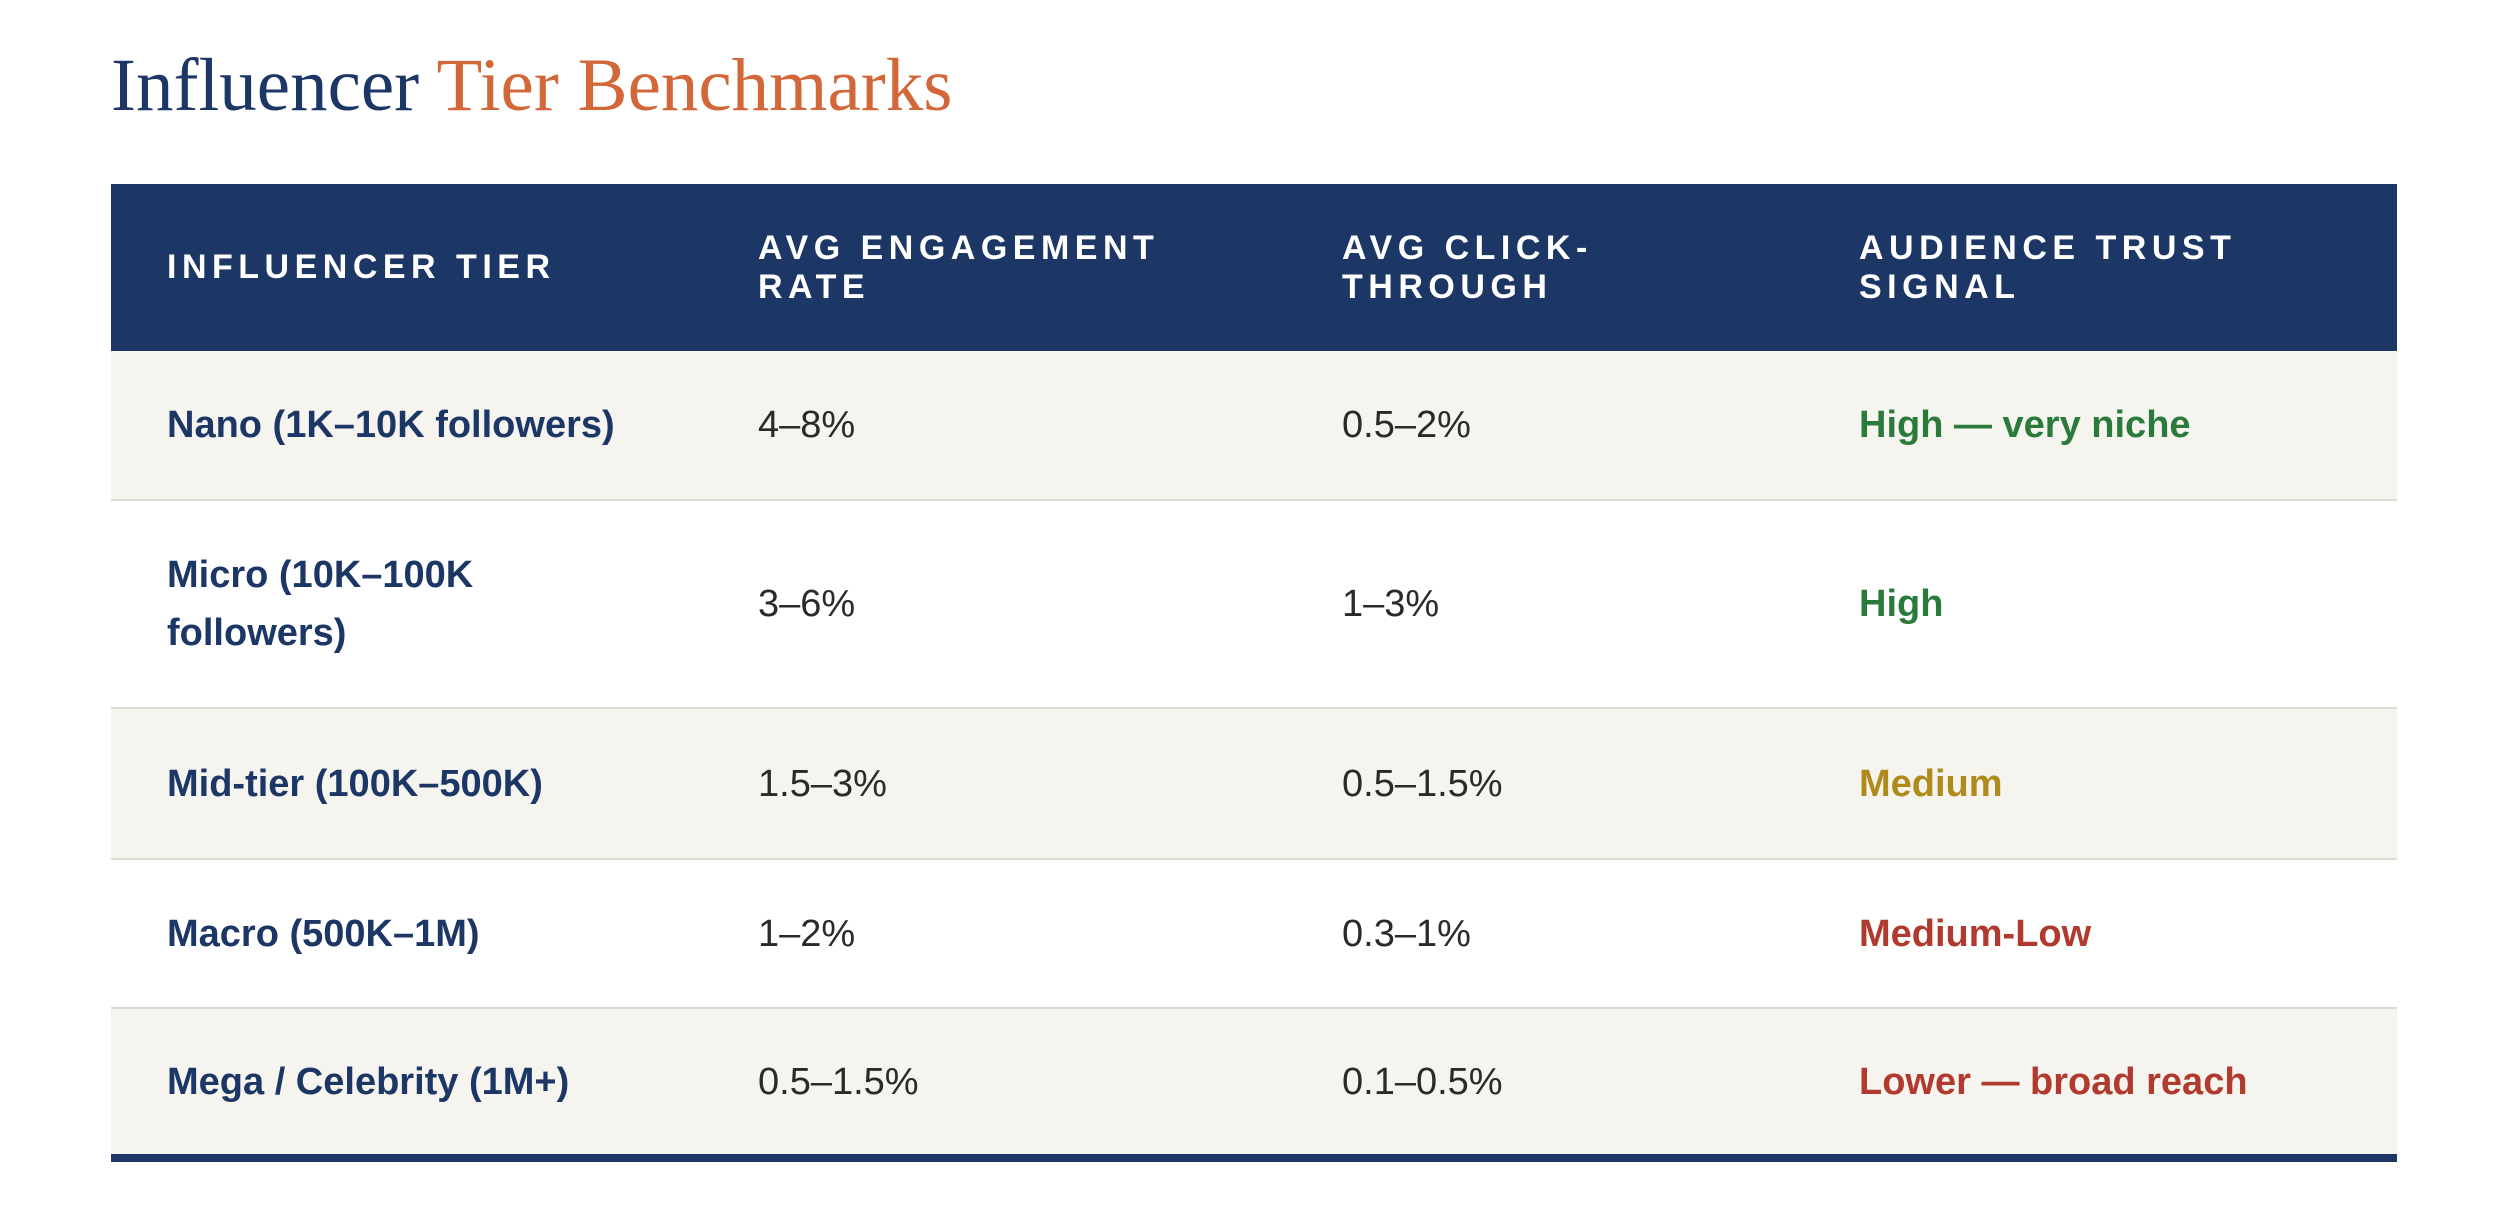 The height and width of the screenshot is (1218, 2500). Describe the element at coordinates (361, 267) in the screenshot. I see `header-influencer-tier: INFLUENCER TIER` at that location.